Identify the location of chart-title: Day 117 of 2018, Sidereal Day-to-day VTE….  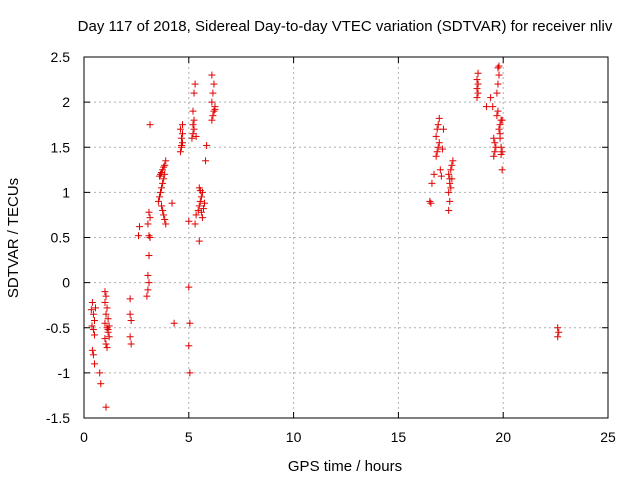
(345, 26).